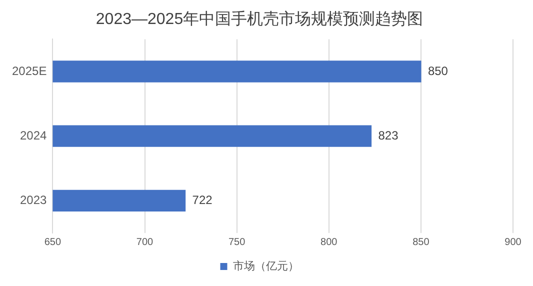  Describe the element at coordinates (513, 242) in the screenshot. I see `x-tick-label: 900` at that location.